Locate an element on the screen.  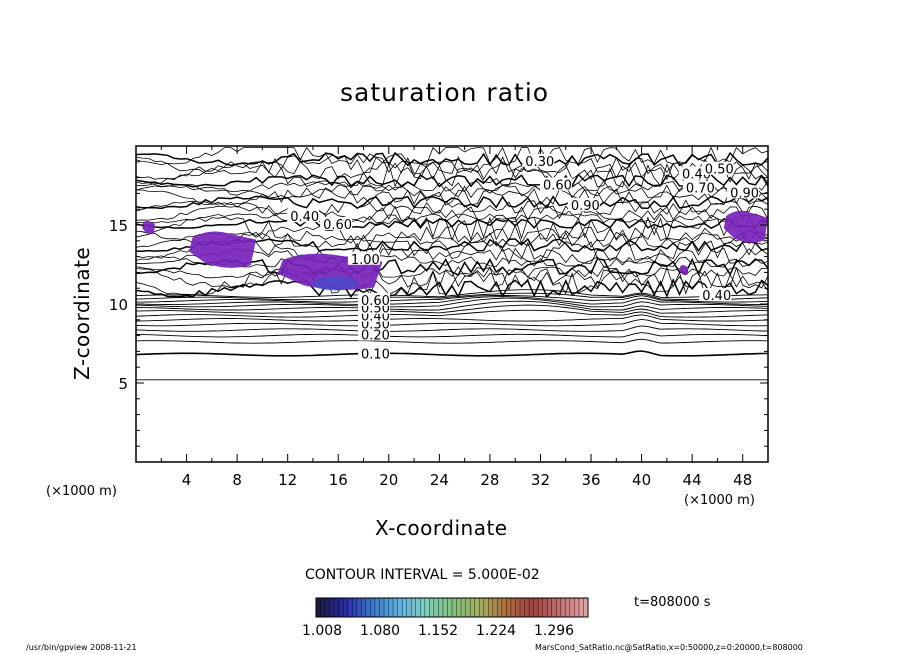
colorbar-tick-label: 1.008 is located at coordinates (322, 631).